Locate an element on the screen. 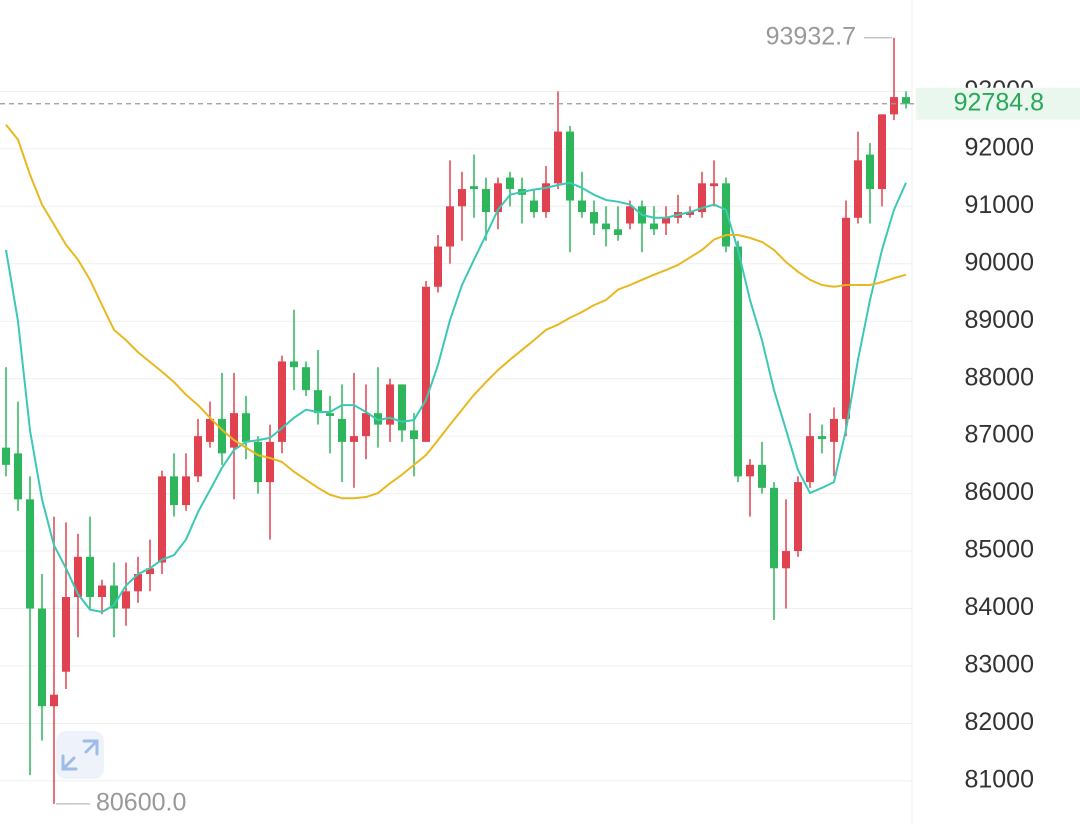 The height and width of the screenshot is (824, 1080). y-tick-label: 92000 is located at coordinates (999, 147).